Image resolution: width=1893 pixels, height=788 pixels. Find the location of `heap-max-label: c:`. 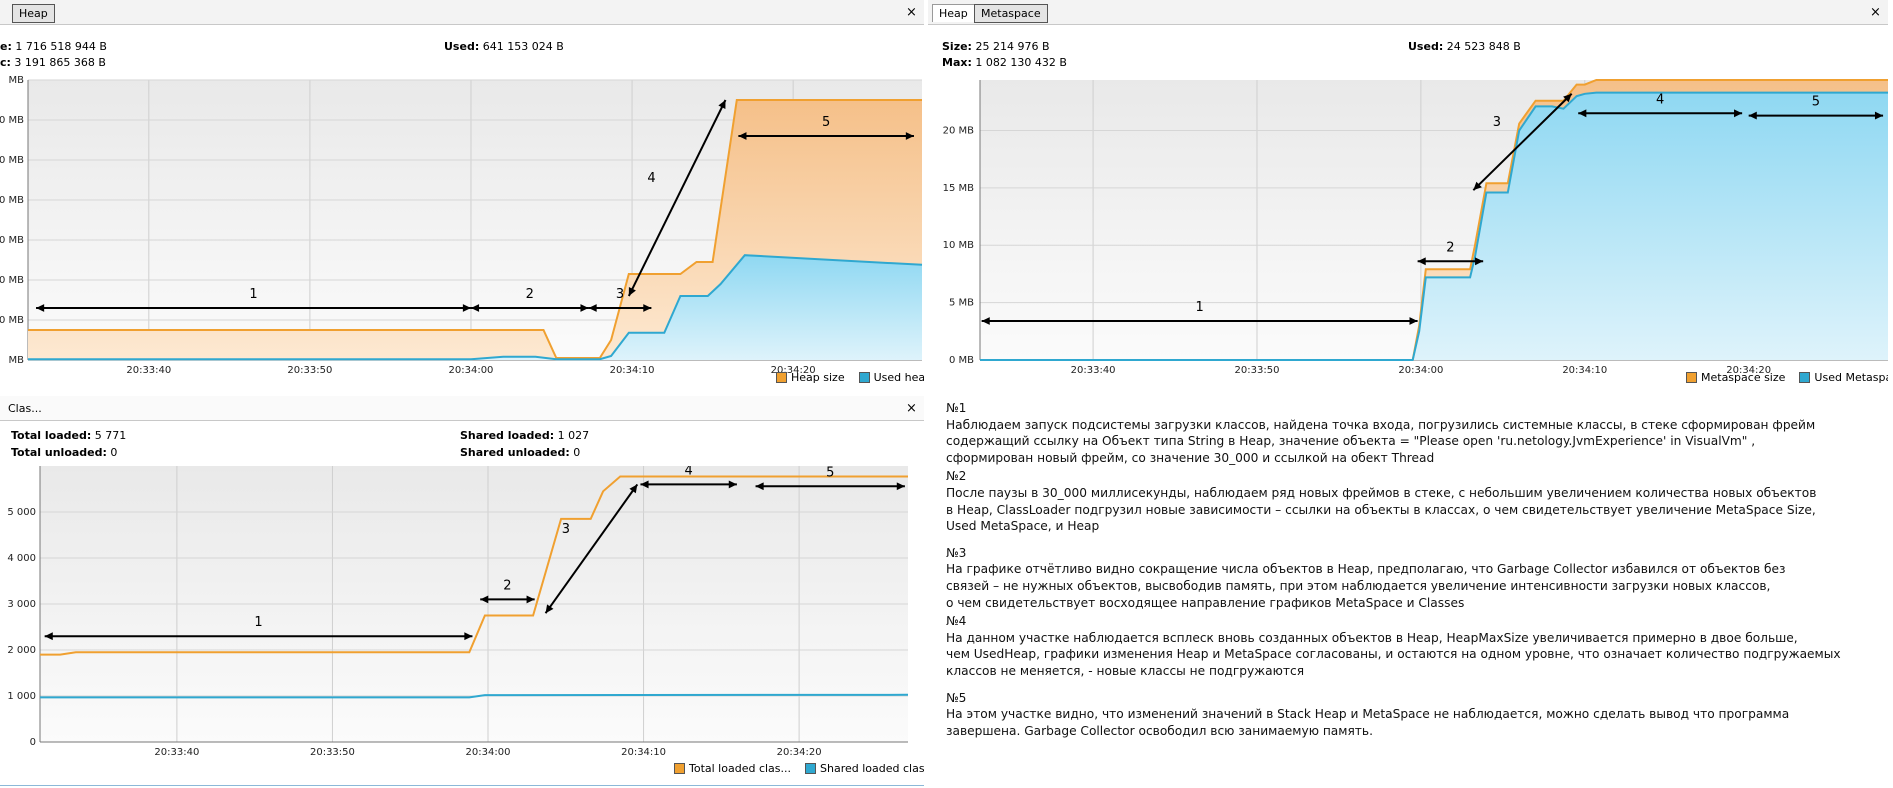

heap-max-label: c: is located at coordinates (5, 62).